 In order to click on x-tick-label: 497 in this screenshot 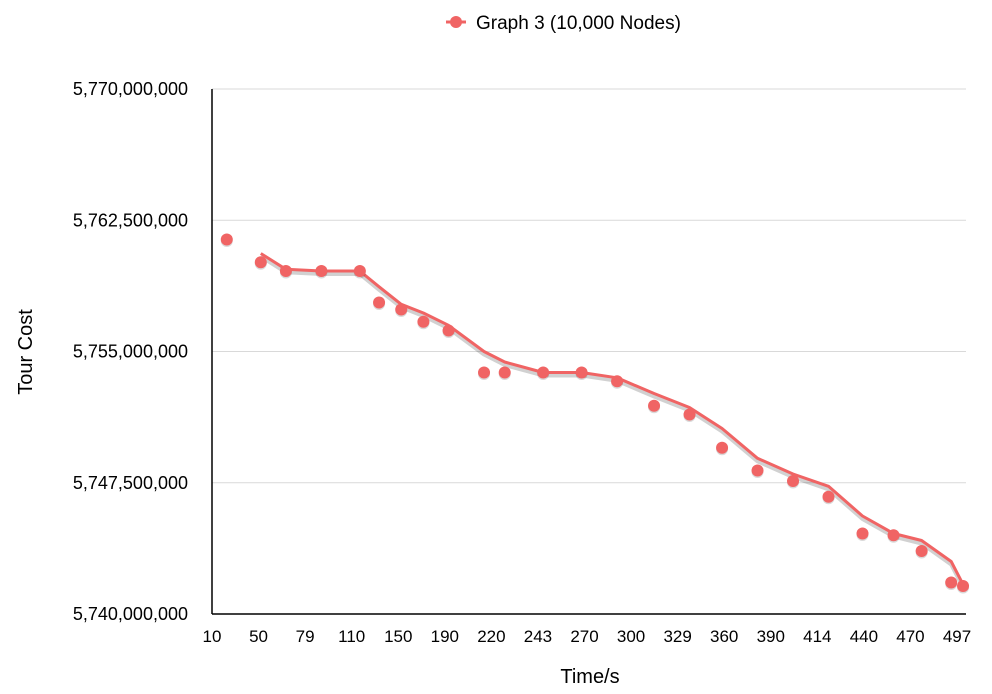, I will do `click(957, 636)`.